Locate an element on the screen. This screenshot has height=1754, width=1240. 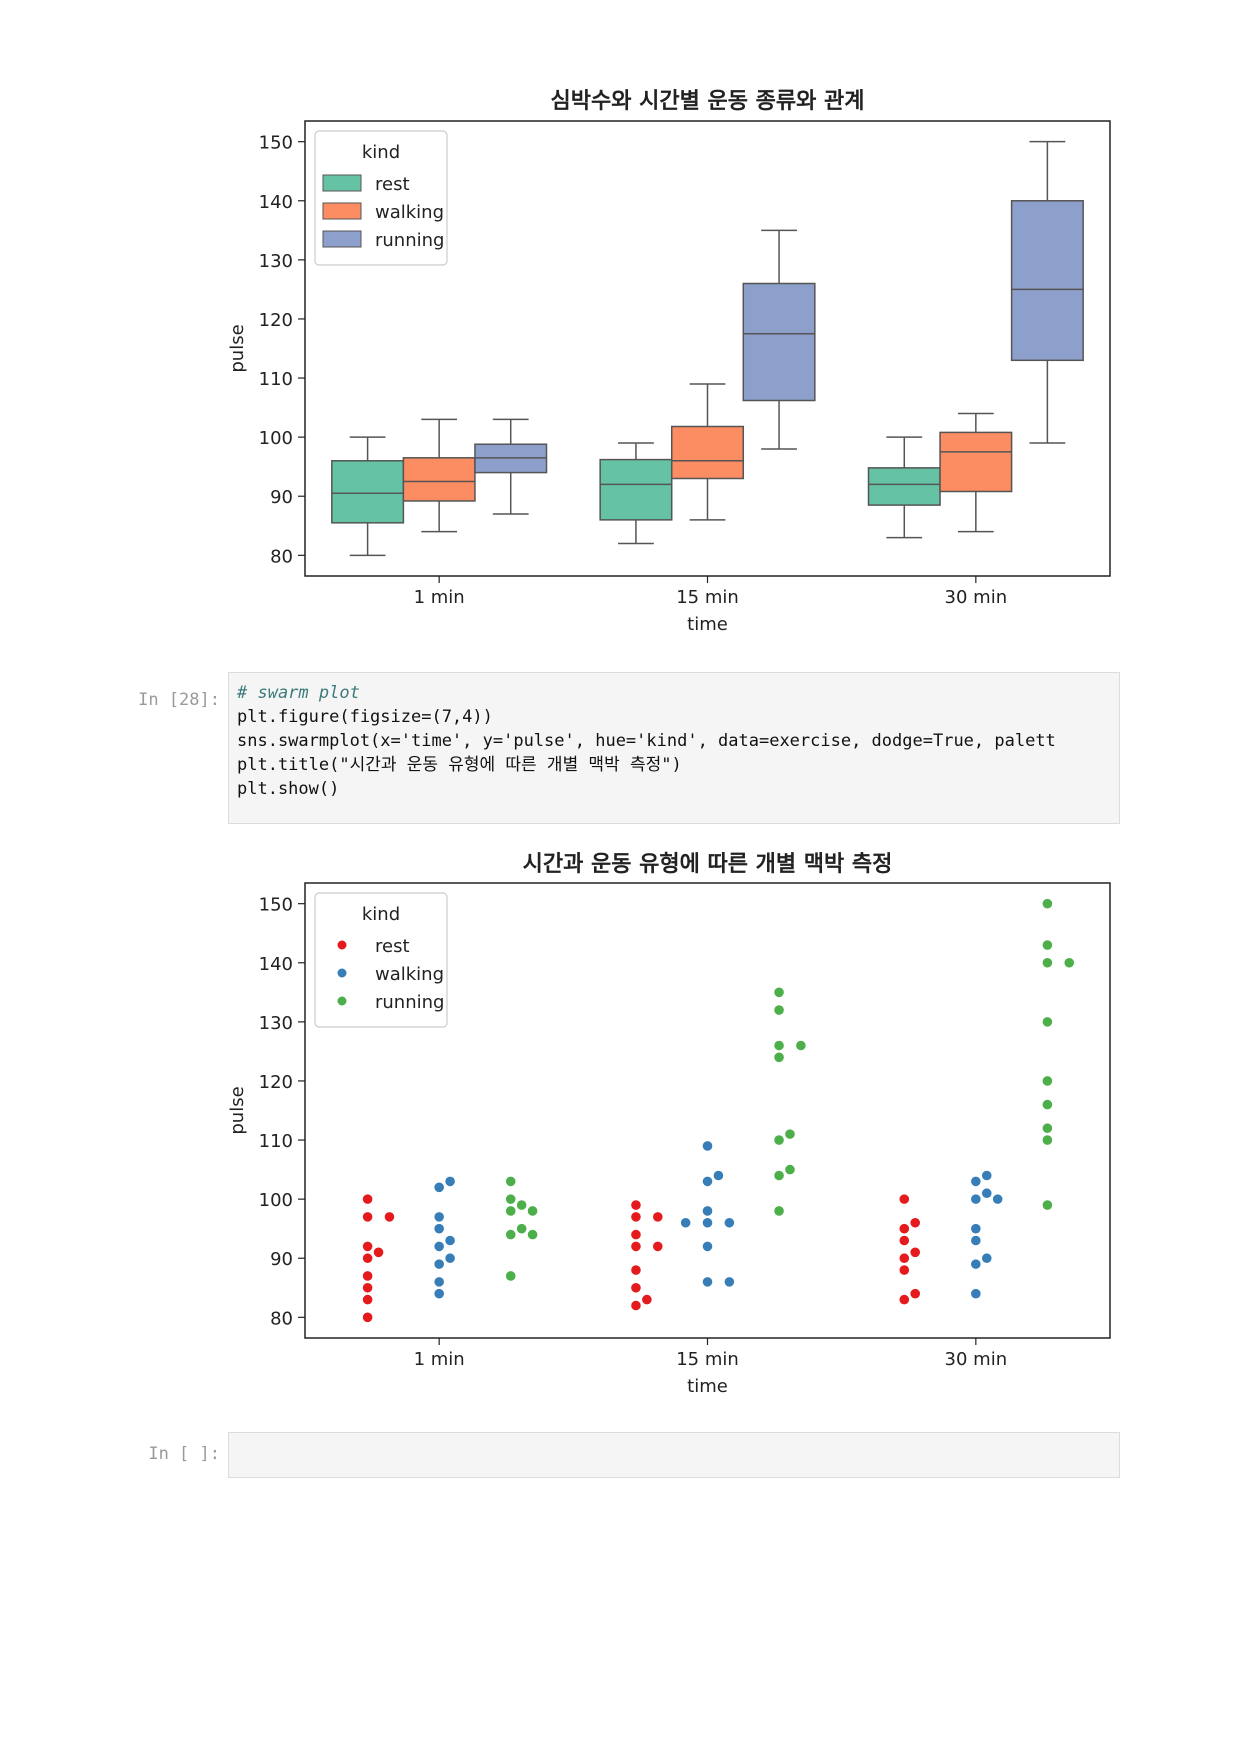
empty-cell-prompt: In [ ]: is located at coordinates (184, 1454).